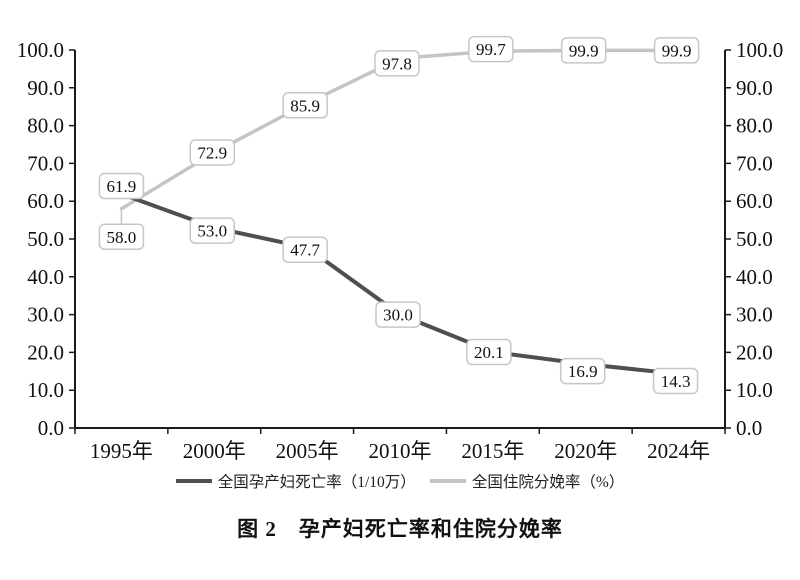 The height and width of the screenshot is (580, 800). Describe the element at coordinates (754, 390) in the screenshot. I see `y-axis-tick-label-right: 10.0` at that location.